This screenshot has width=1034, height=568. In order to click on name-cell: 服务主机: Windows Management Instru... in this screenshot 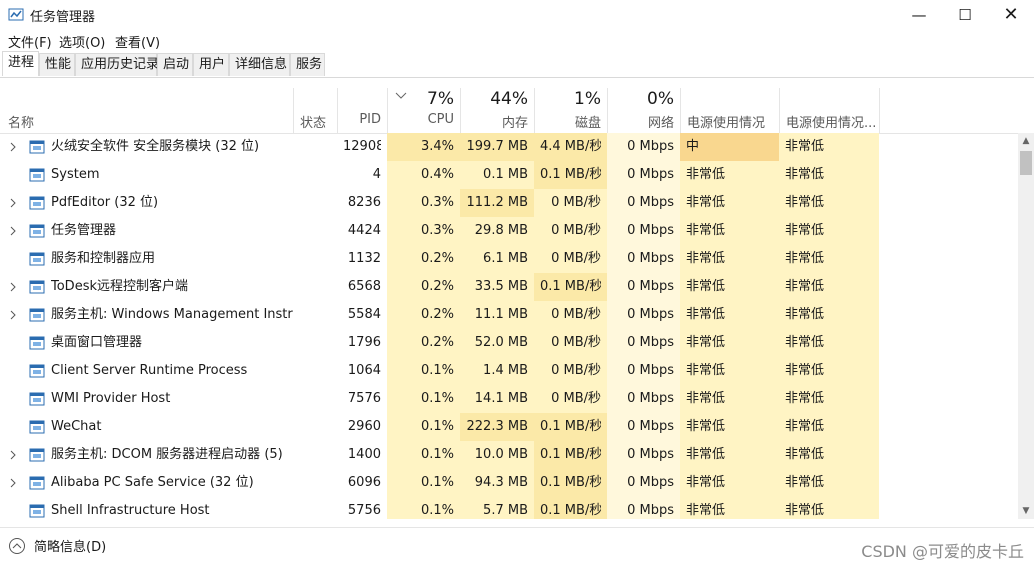, I will do `click(172, 314)`.